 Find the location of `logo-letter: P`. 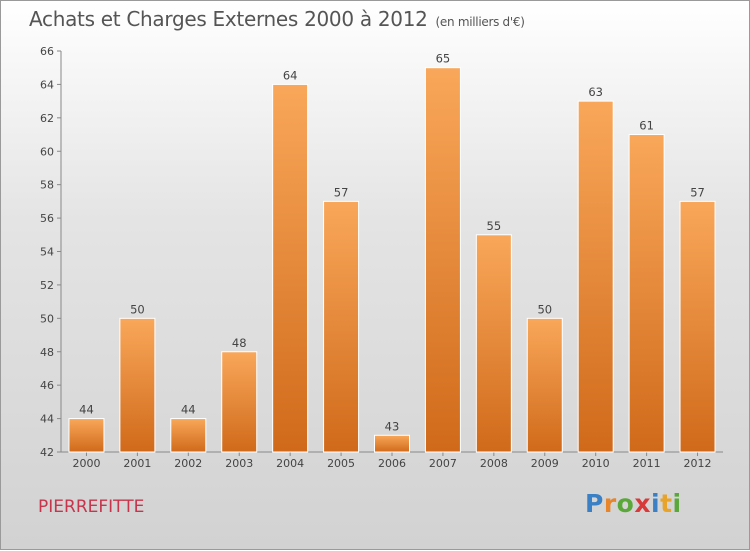

logo-letter: P is located at coordinates (594, 503).